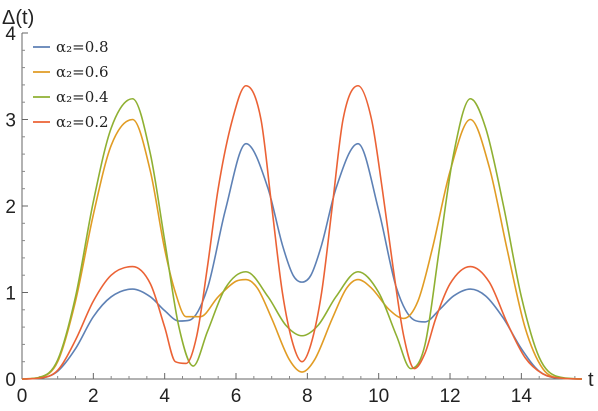  What do you see at coordinates (10, 121) in the screenshot?
I see `y-tick-label: 3` at bounding box center [10, 121].